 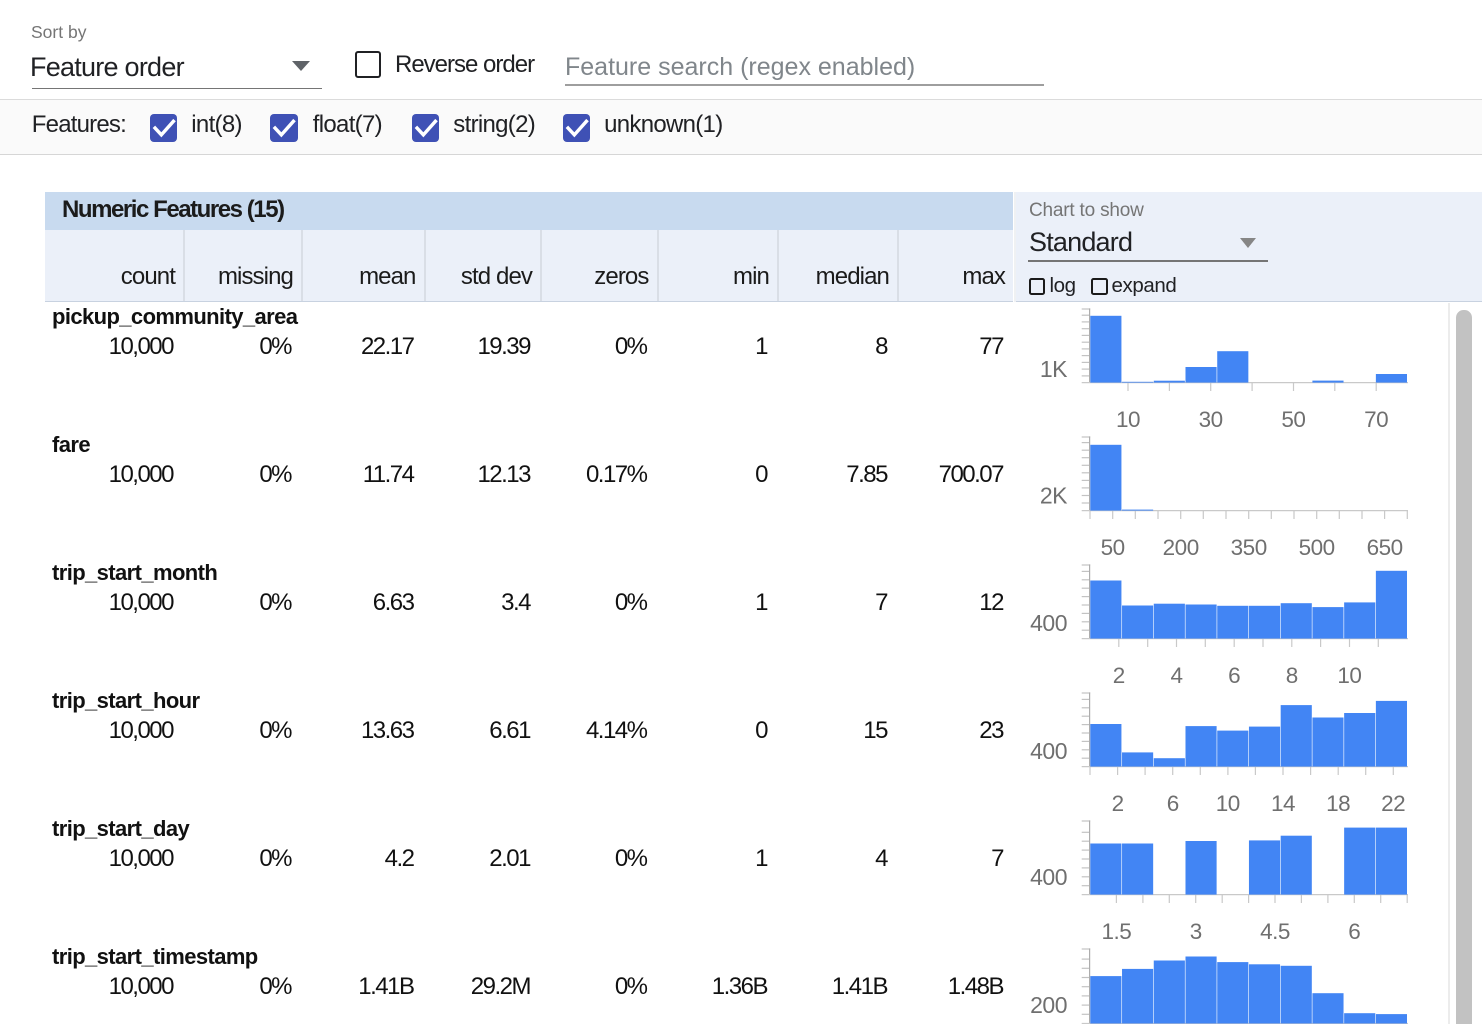 I want to click on svg-text: 650, so click(x=1385, y=546).